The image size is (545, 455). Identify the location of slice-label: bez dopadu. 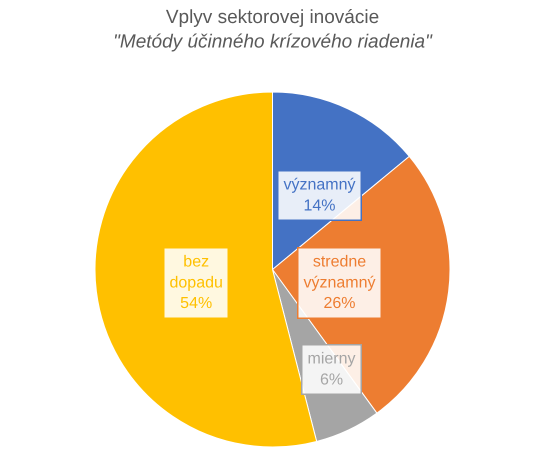
(196, 273).